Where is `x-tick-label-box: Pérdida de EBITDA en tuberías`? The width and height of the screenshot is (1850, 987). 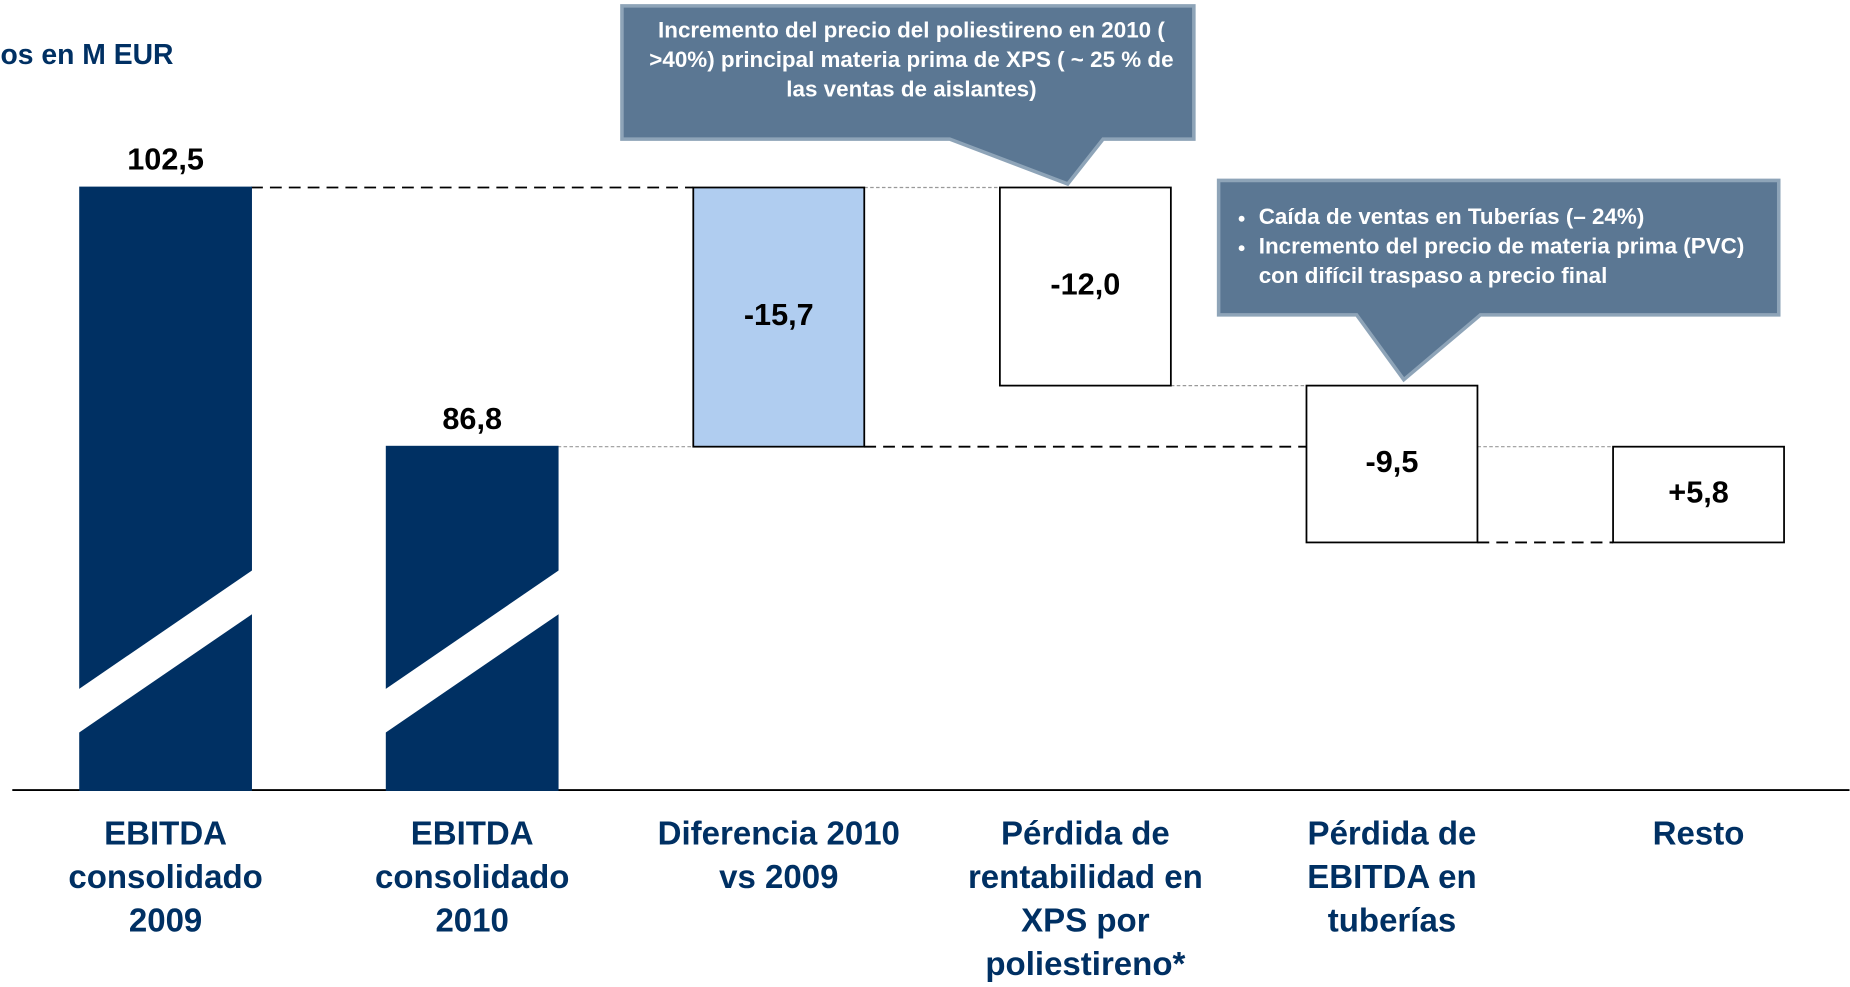 x-tick-label-box: Pérdida de EBITDA en tuberías is located at coordinates (1392, 876).